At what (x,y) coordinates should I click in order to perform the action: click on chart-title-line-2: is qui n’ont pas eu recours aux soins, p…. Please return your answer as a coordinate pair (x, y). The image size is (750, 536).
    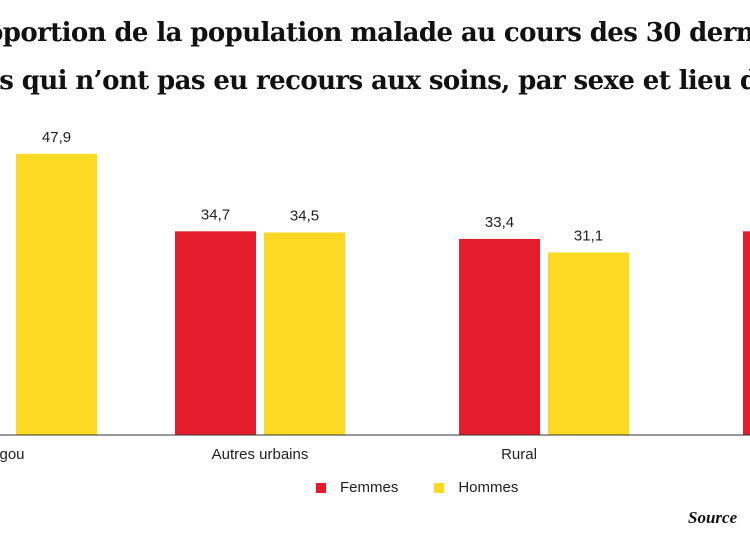
    Looking at the image, I should click on (375, 81).